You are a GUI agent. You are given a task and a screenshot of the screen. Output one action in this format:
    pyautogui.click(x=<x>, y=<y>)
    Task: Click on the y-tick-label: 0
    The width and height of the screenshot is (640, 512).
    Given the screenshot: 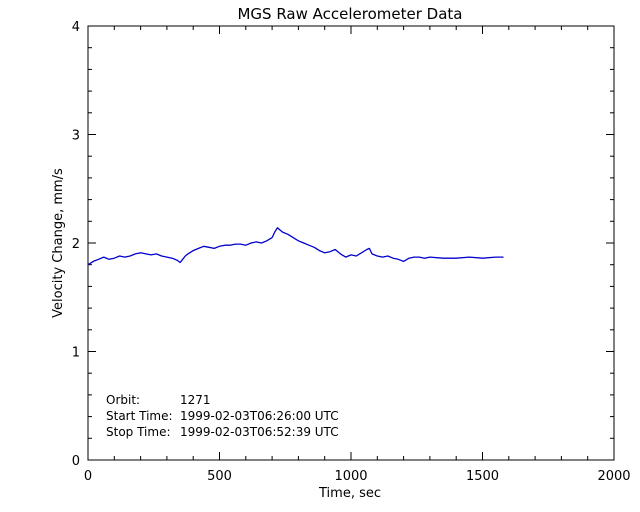 What is the action you would take?
    pyautogui.click(x=76, y=461)
    